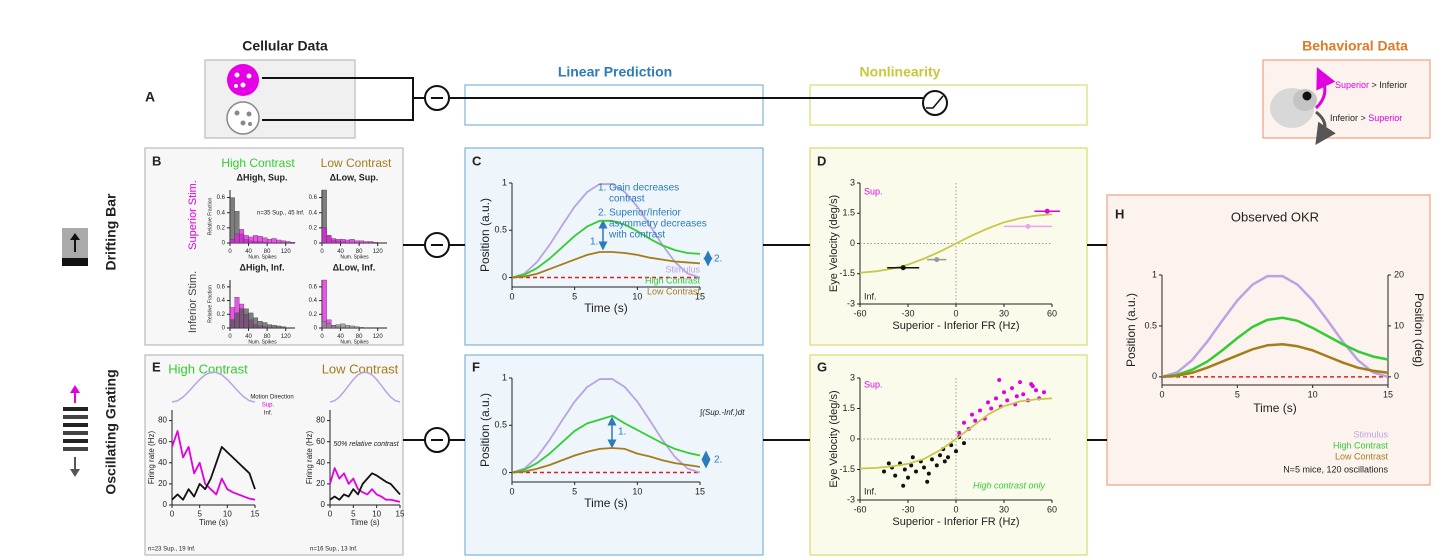  I want to click on annotation-arrows, so click(655, 344).